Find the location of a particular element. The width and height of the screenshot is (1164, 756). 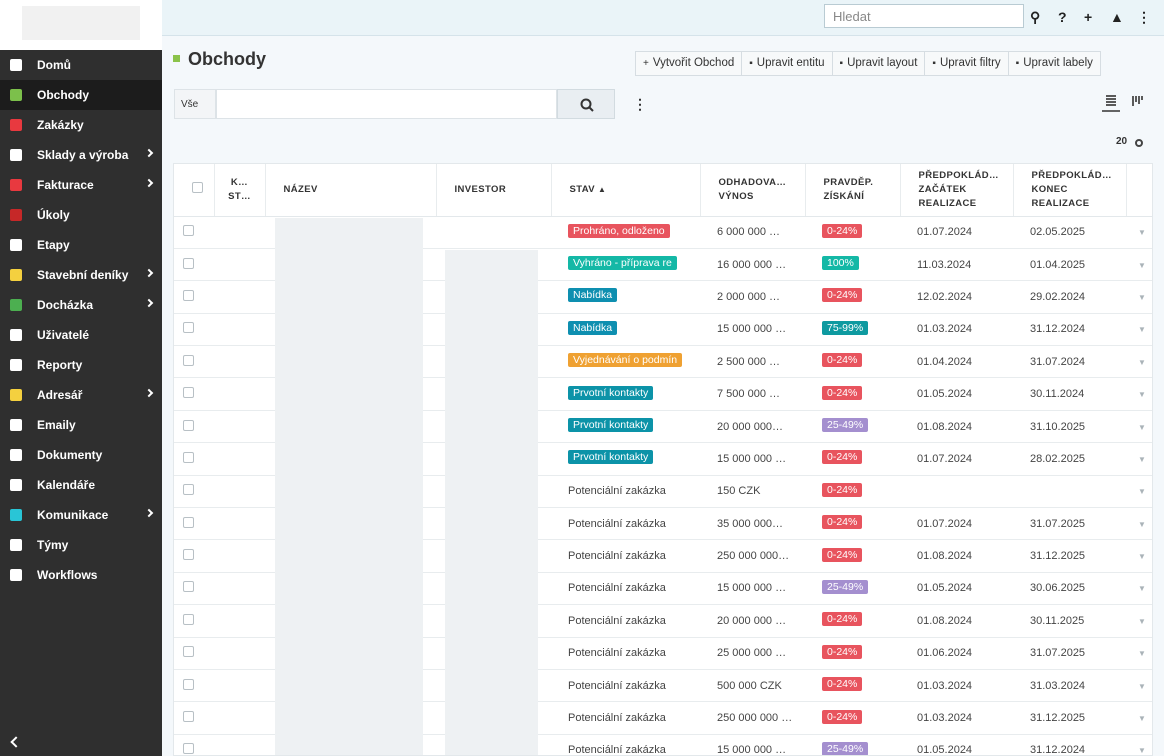

toolbar-button: ▪ Upravit labely is located at coordinates (1053, 63).